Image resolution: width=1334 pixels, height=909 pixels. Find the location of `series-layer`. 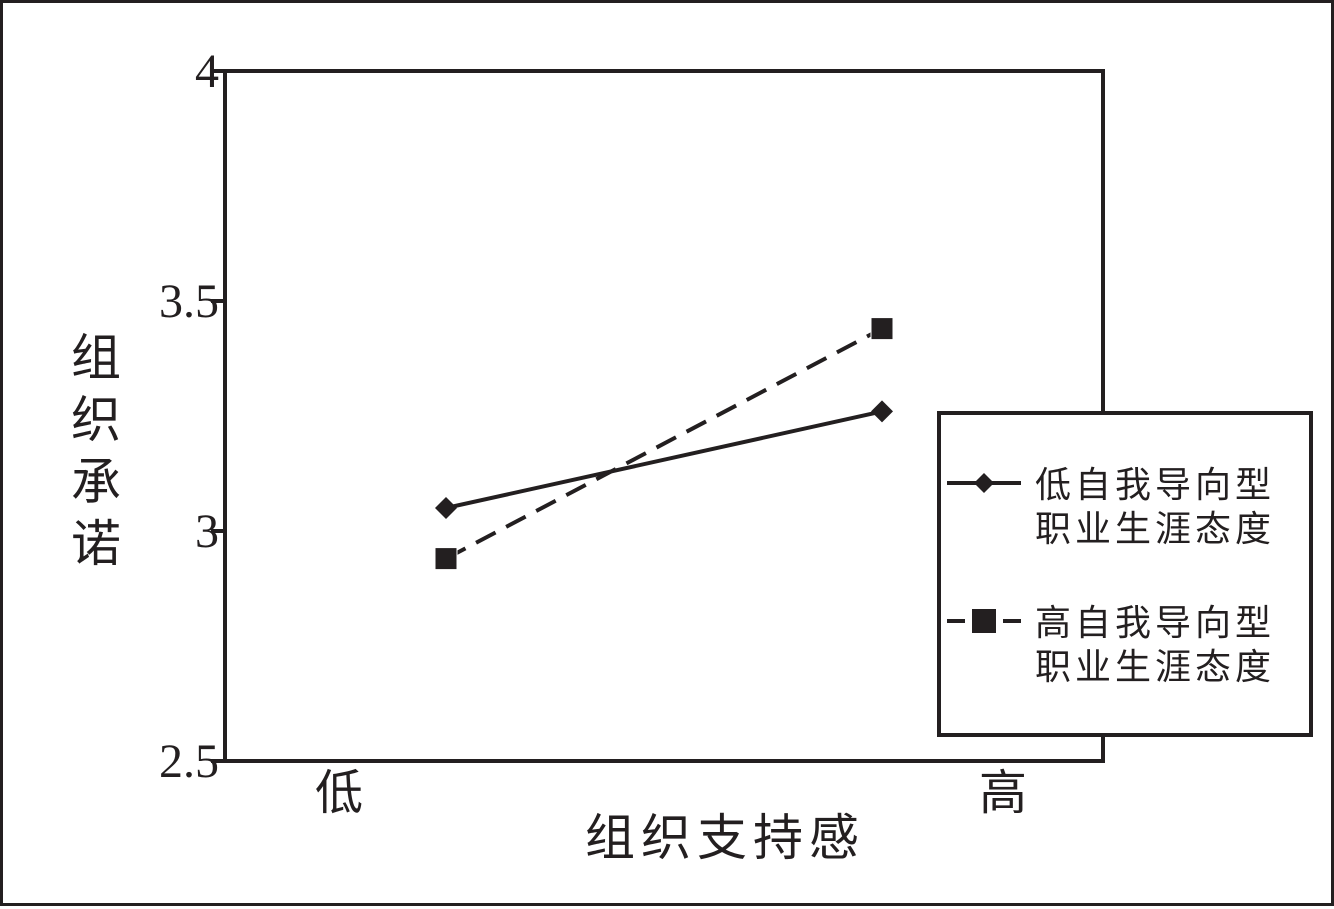

series-layer is located at coordinates (664, 444).